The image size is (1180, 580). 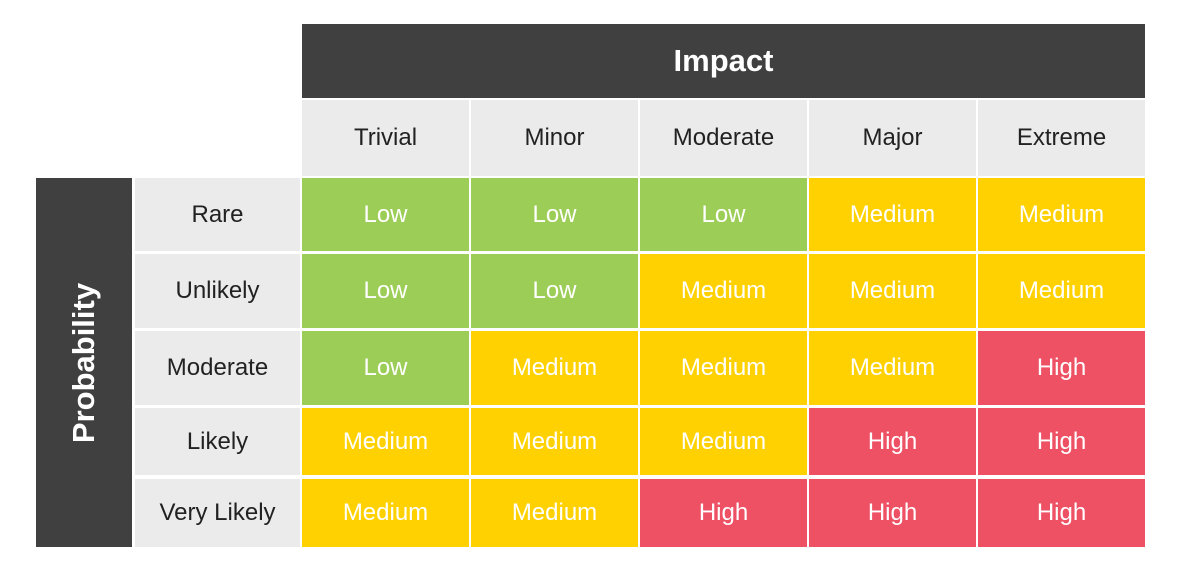 I want to click on probability-header: Probability, so click(x=84, y=362).